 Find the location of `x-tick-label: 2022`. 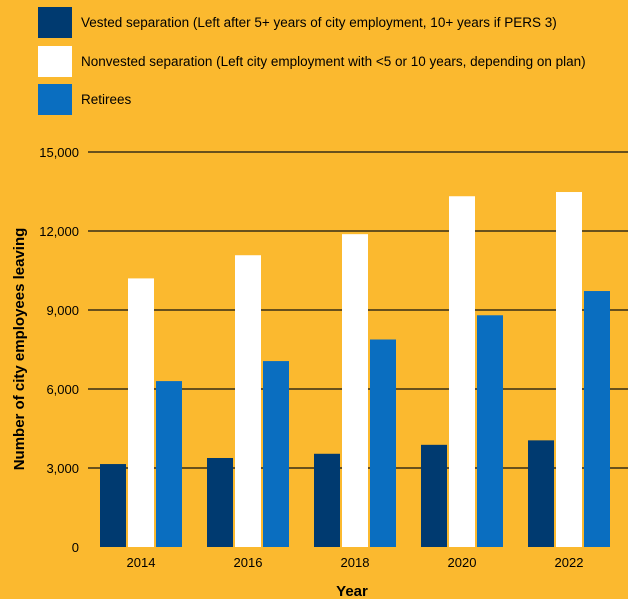

x-tick-label: 2022 is located at coordinates (569, 562).